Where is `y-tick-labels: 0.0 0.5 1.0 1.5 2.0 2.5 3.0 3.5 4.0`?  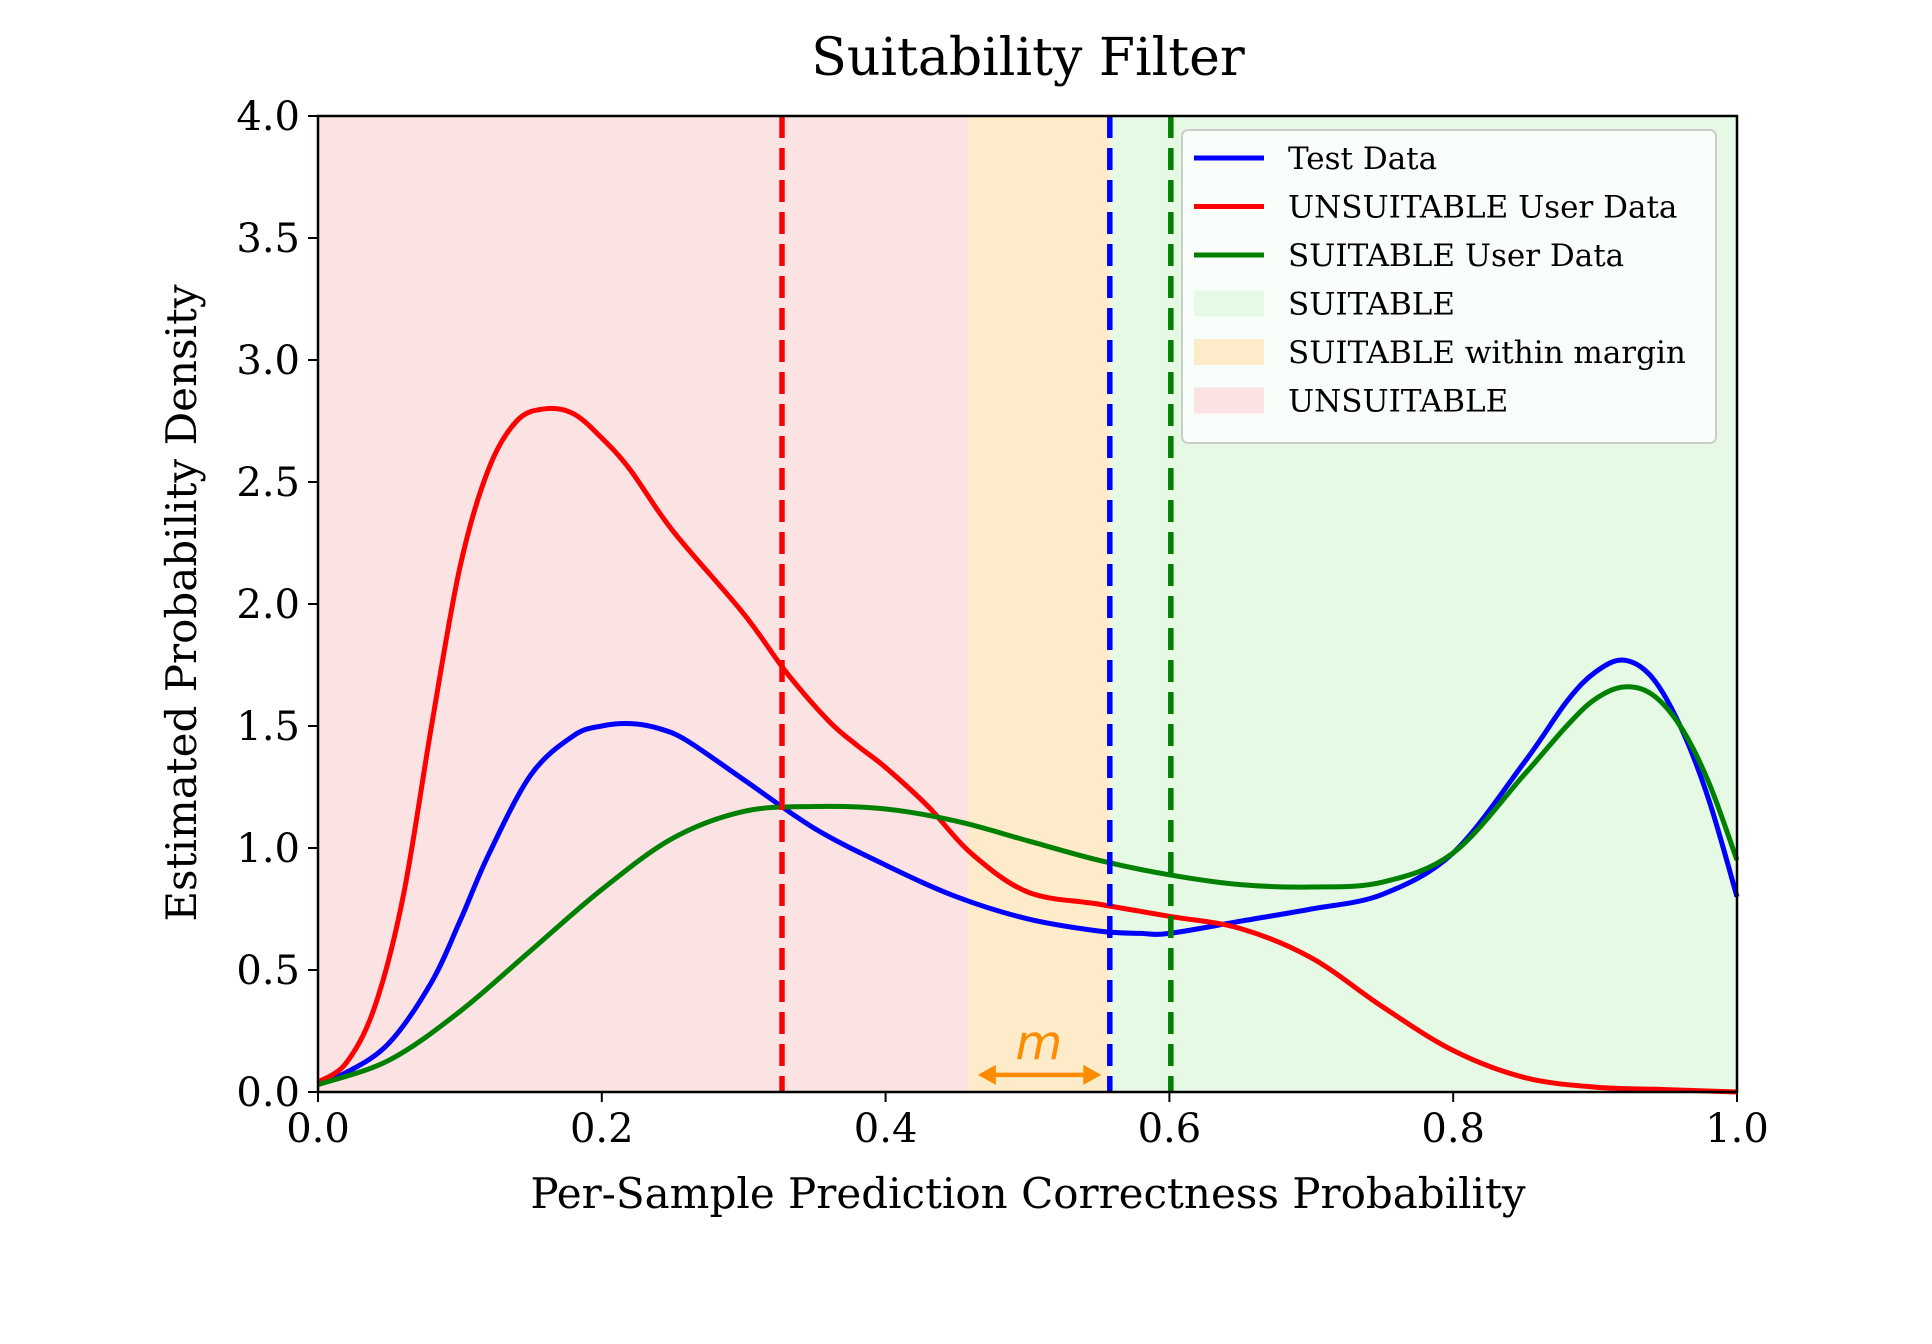 y-tick-labels: 0.0 0.5 1.0 1.5 2.0 2.5 3.0 3.5 4.0 is located at coordinates (268, 605).